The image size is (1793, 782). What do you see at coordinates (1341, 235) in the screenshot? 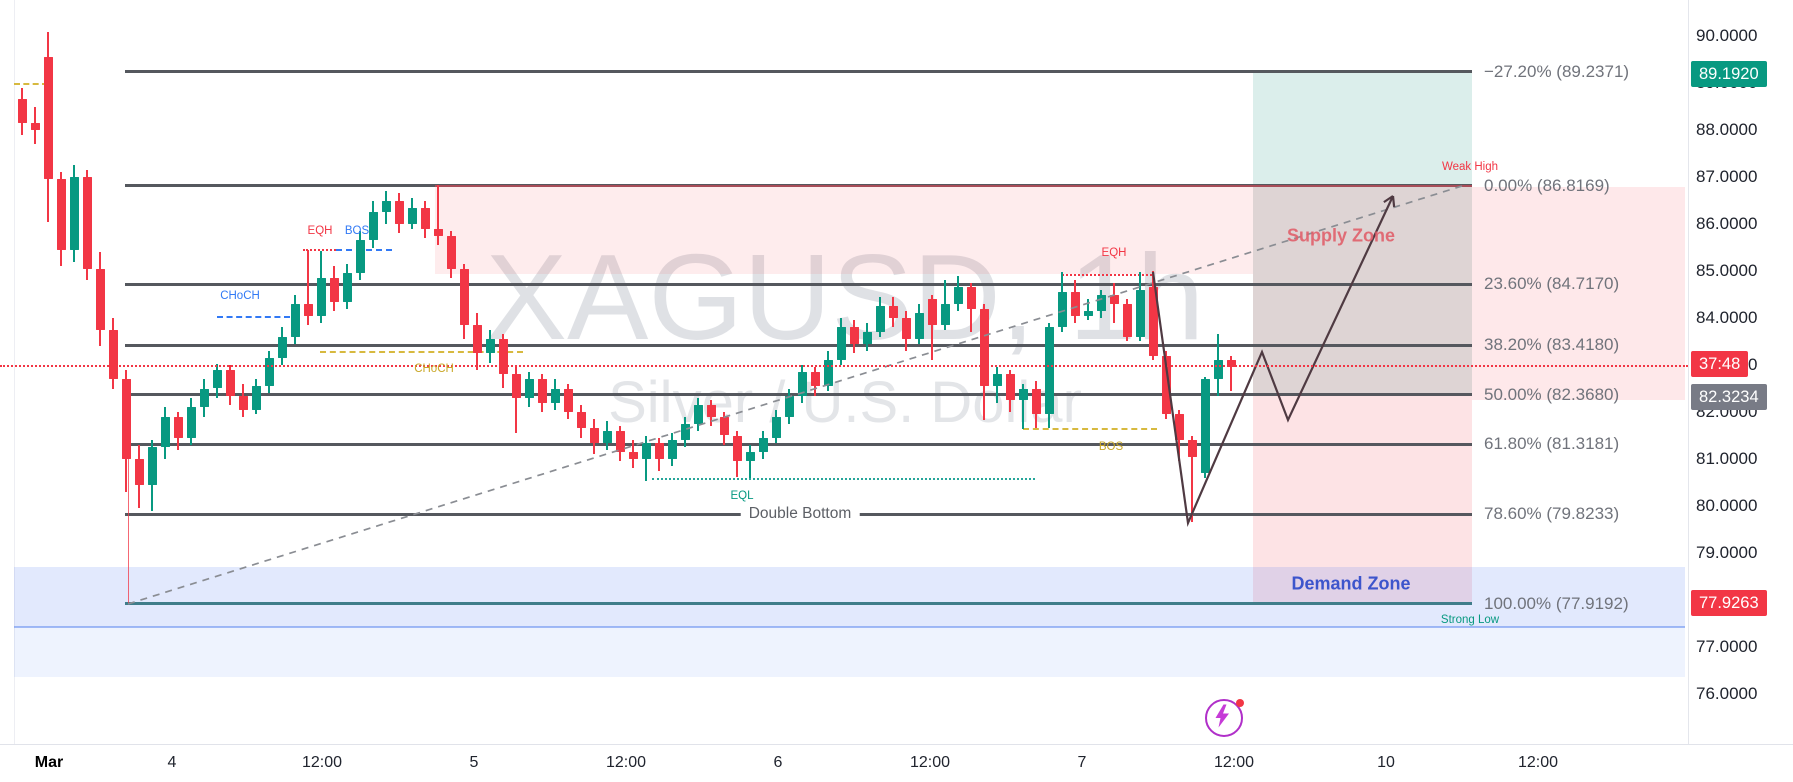
I see `label-supply-zone: Supply Zone` at bounding box center [1341, 235].